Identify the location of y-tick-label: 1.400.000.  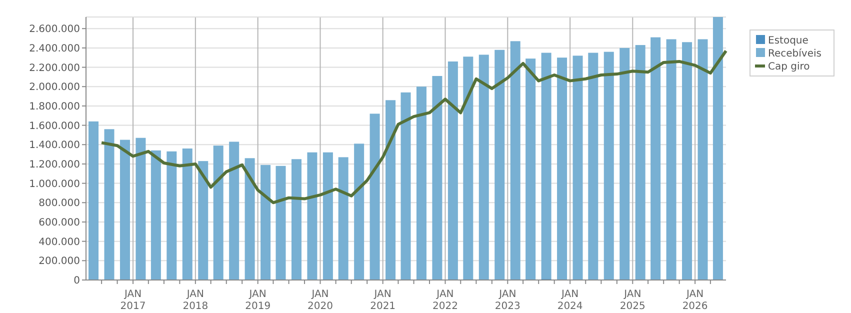
(54, 146).